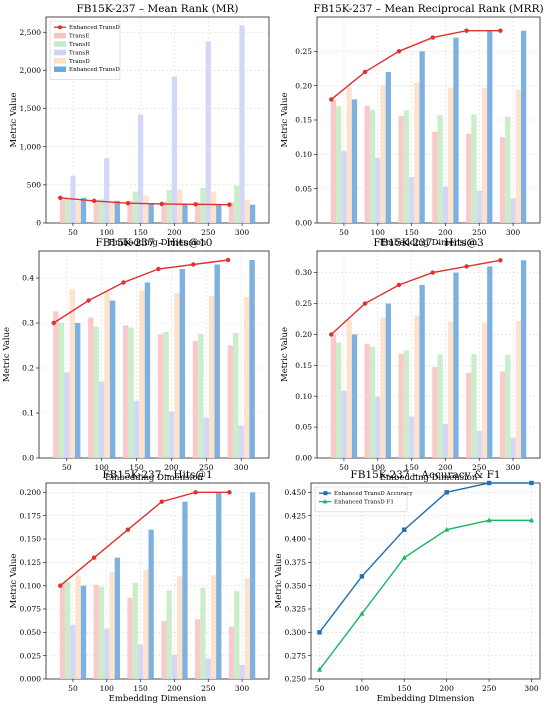 The width and height of the screenshot is (550, 707). I want to click on axes-frame, so click(157, 120).